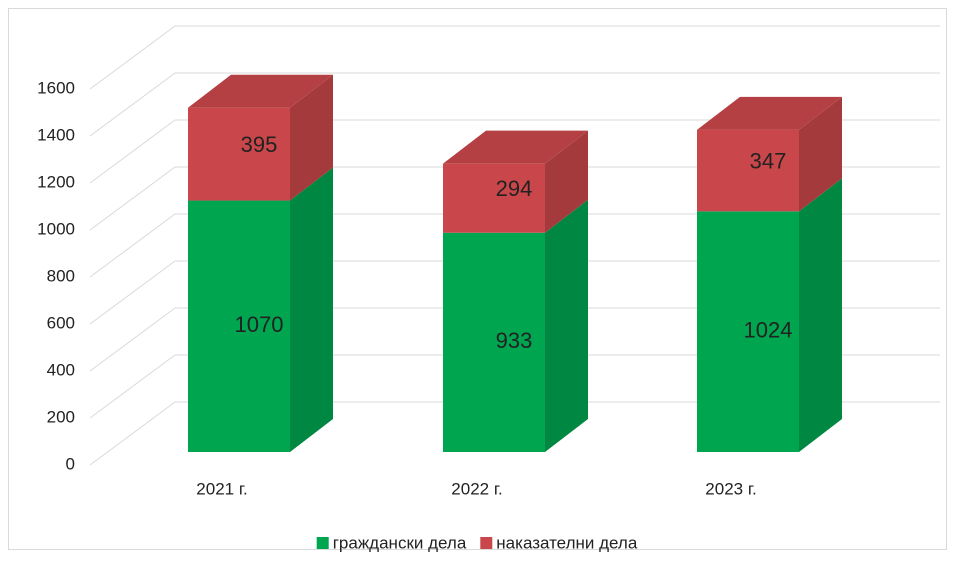 This screenshot has height=563, width=955. Describe the element at coordinates (61, 322) in the screenshot. I see `y-tick-label: 600` at that location.